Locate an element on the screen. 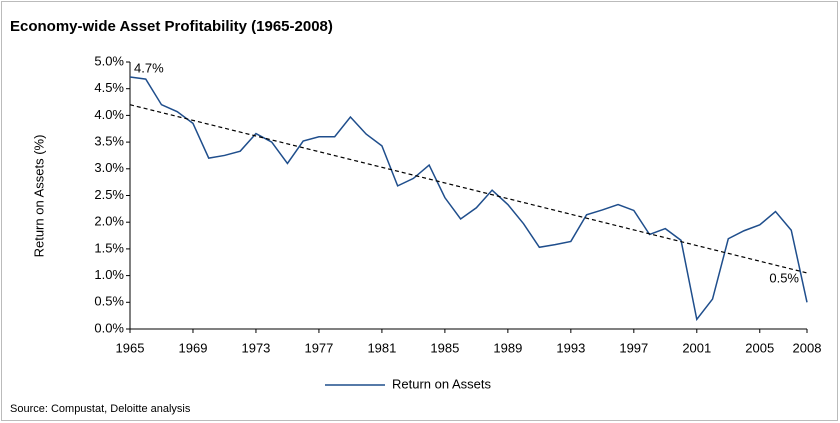 The height and width of the screenshot is (423, 840). y-tick-label: 2.5% is located at coordinates (109, 194).